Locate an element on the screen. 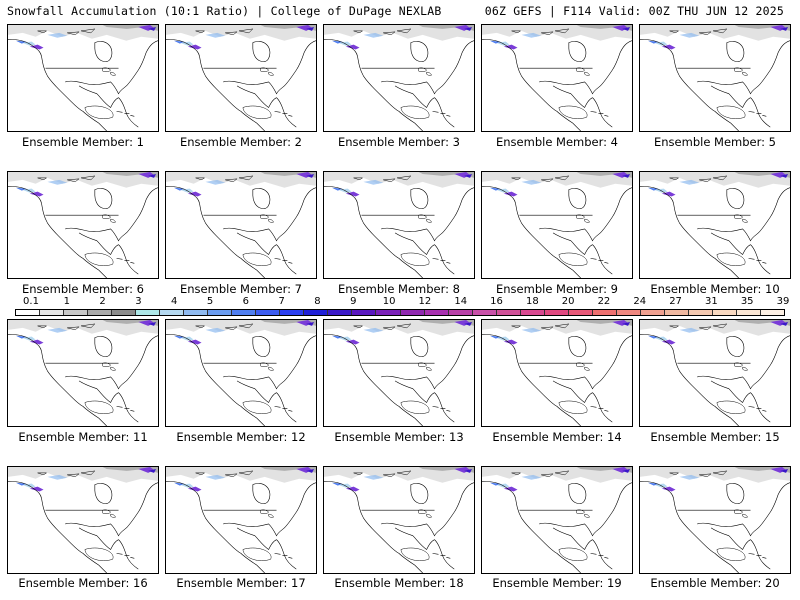 This screenshot has width=800, height=600. colorbar-tick-label: 14 is located at coordinates (461, 301).